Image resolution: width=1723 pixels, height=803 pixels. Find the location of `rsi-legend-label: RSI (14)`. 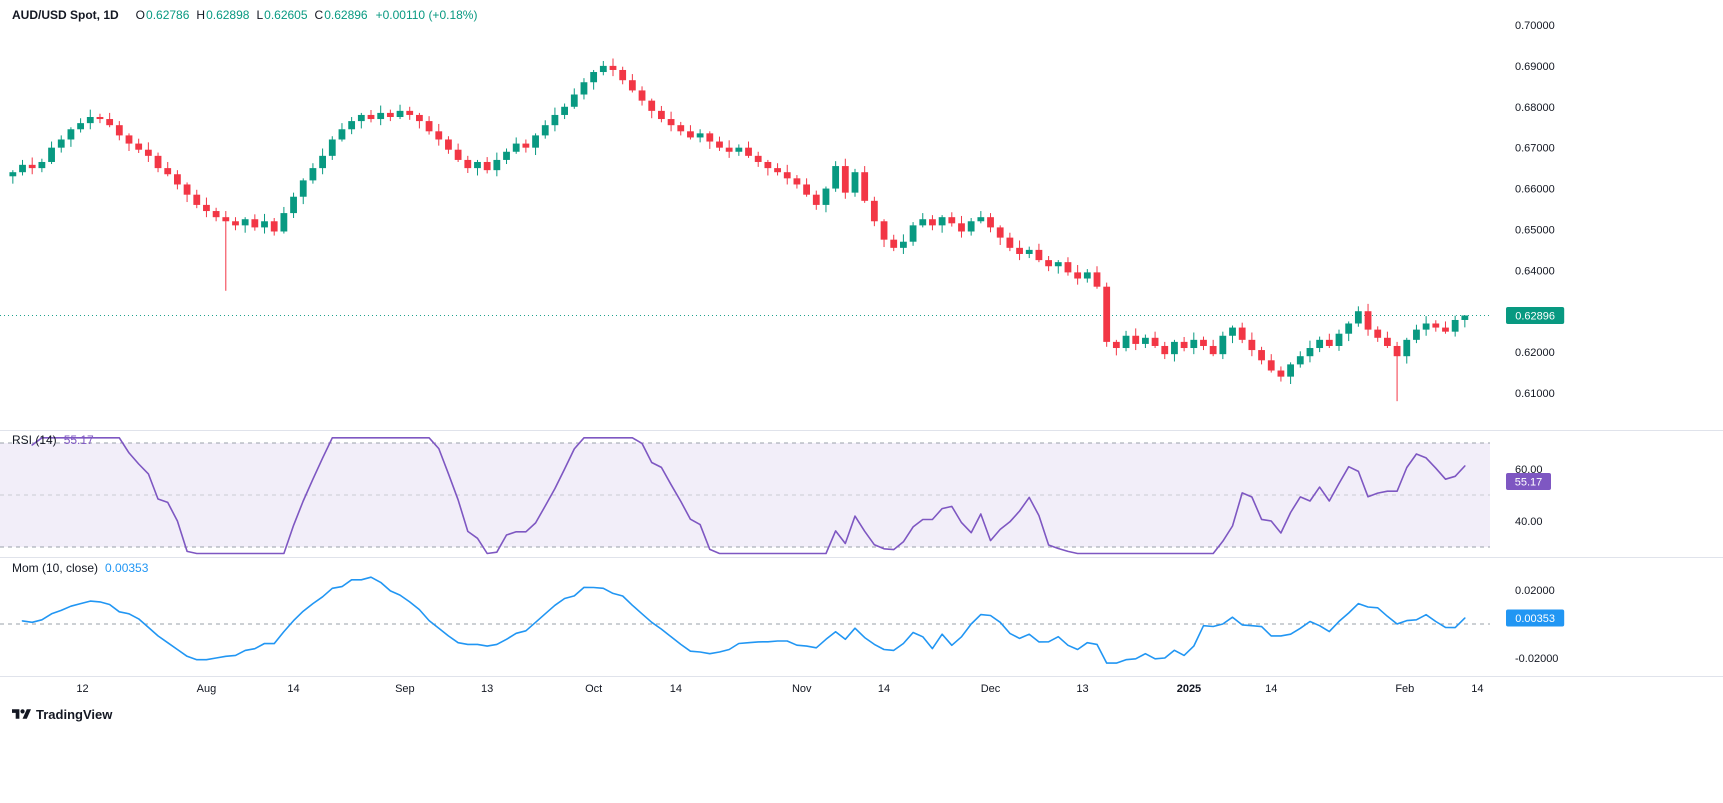

rsi-legend-label: RSI (14) is located at coordinates (34, 440).